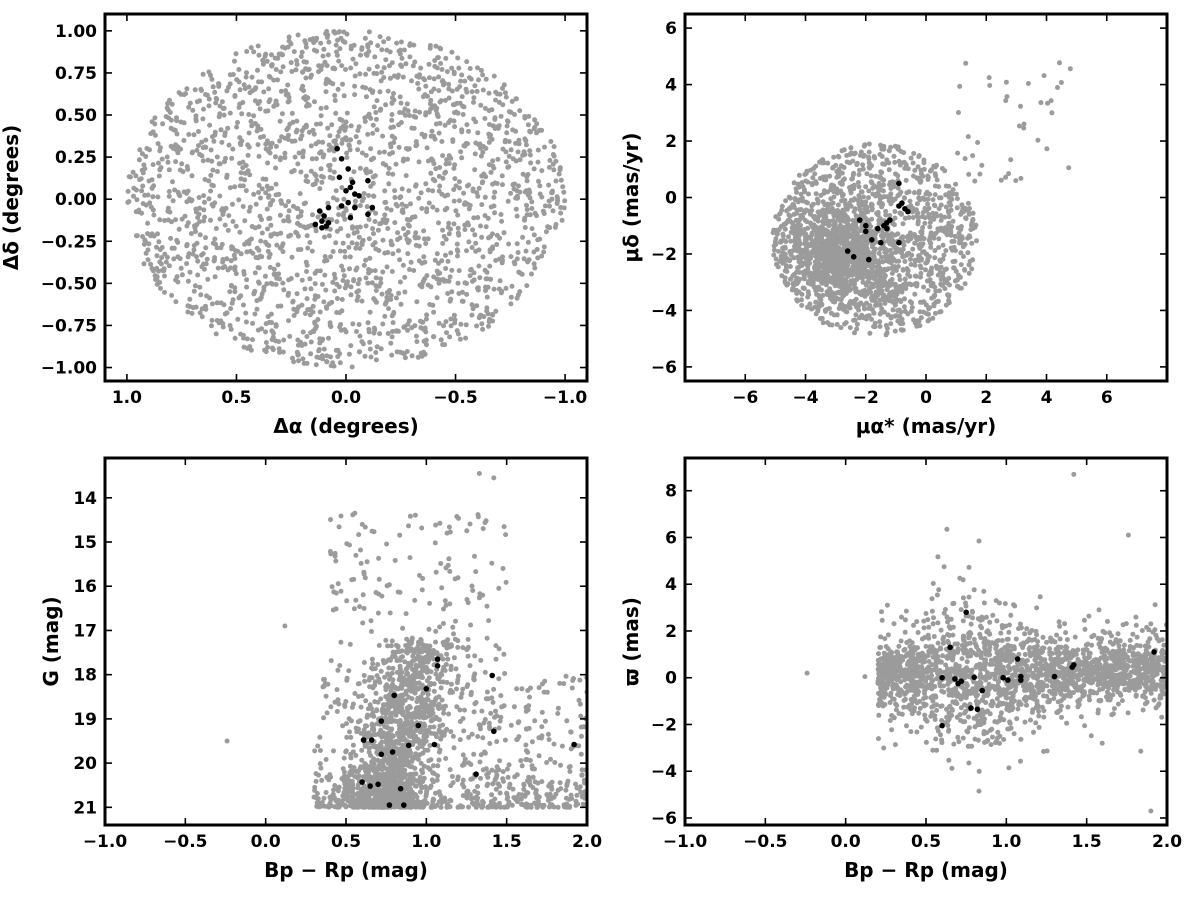  I want to click on member-series, so click(344, 188).